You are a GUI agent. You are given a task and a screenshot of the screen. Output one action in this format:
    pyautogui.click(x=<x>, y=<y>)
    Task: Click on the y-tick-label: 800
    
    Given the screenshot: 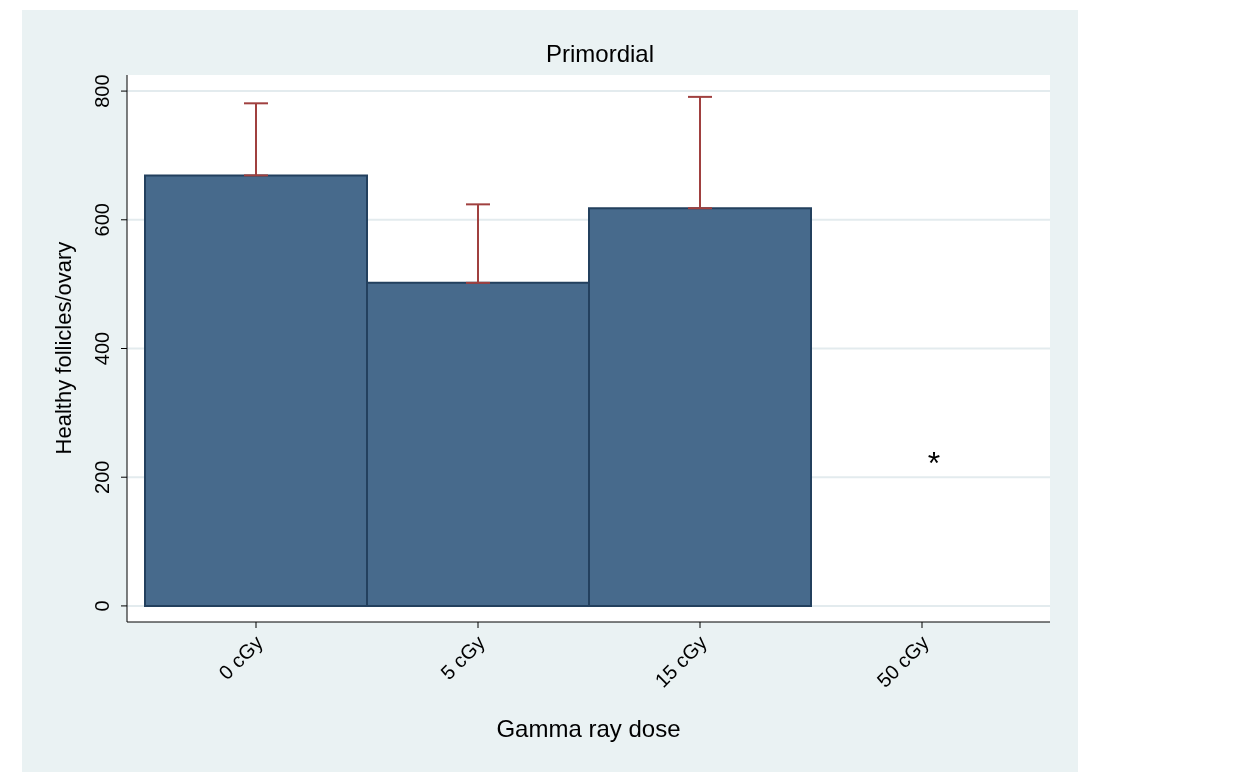 What is the action you would take?
    pyautogui.click(x=102, y=91)
    